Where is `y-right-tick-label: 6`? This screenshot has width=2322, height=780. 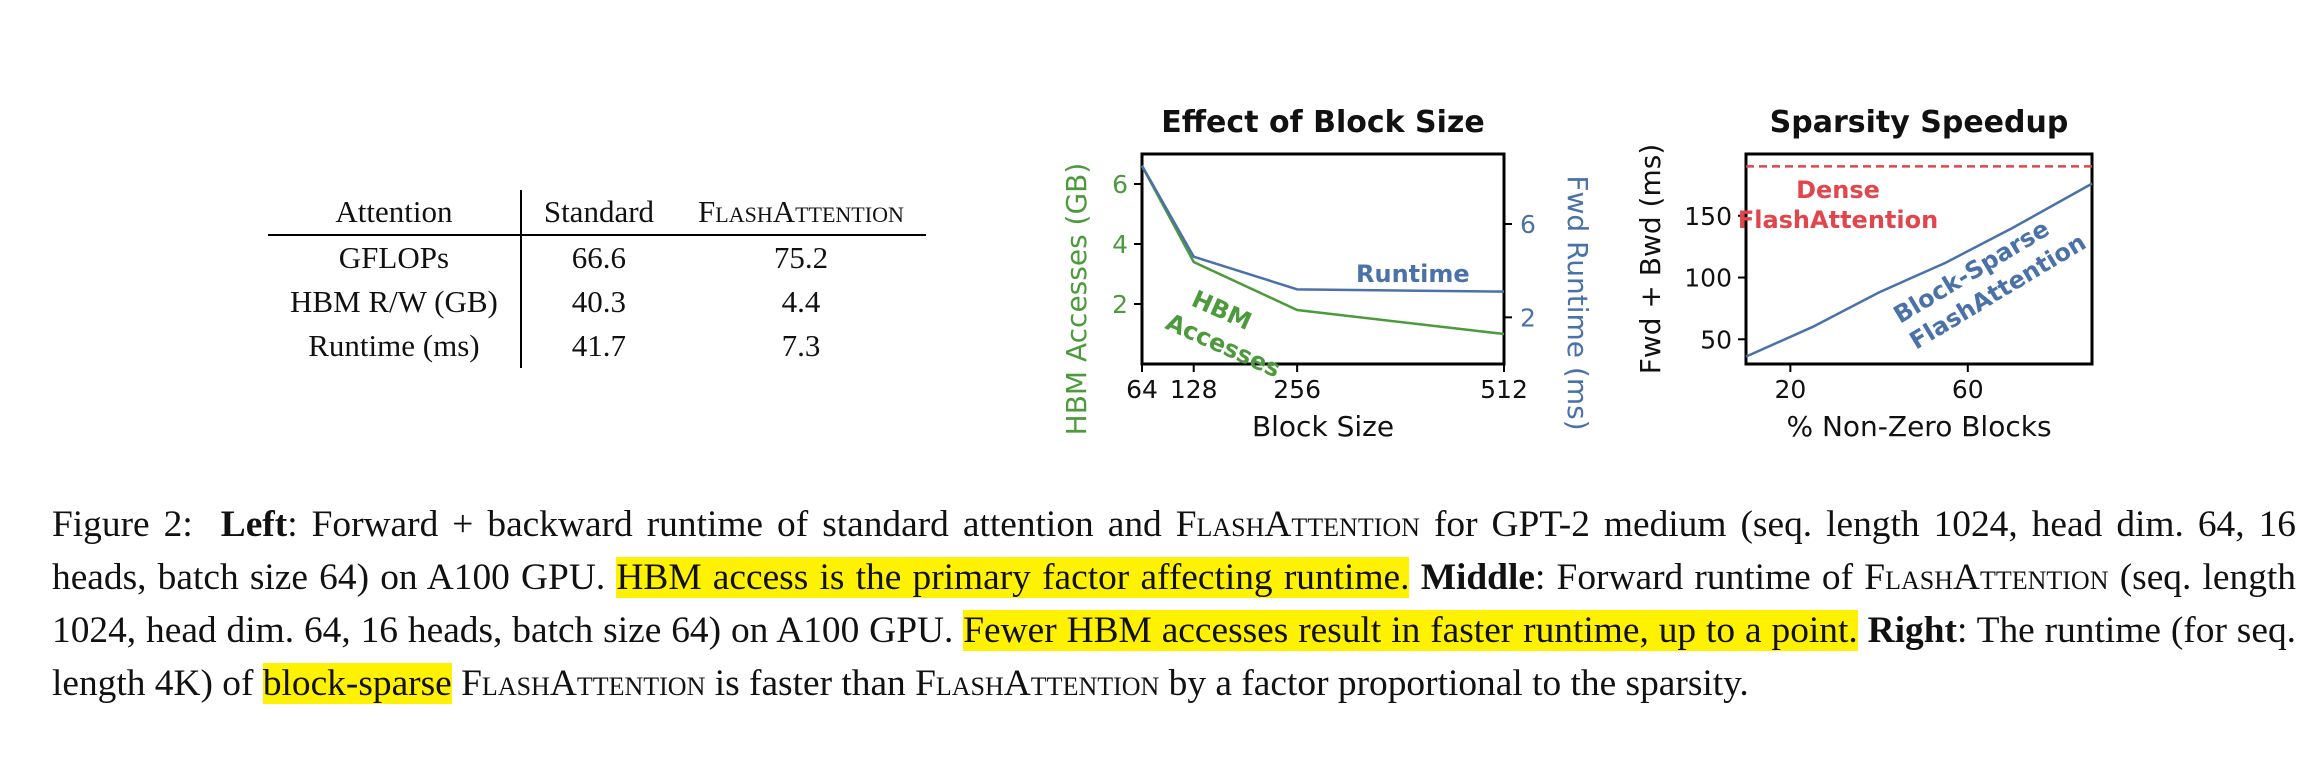
y-right-tick-label: 6 is located at coordinates (1528, 224).